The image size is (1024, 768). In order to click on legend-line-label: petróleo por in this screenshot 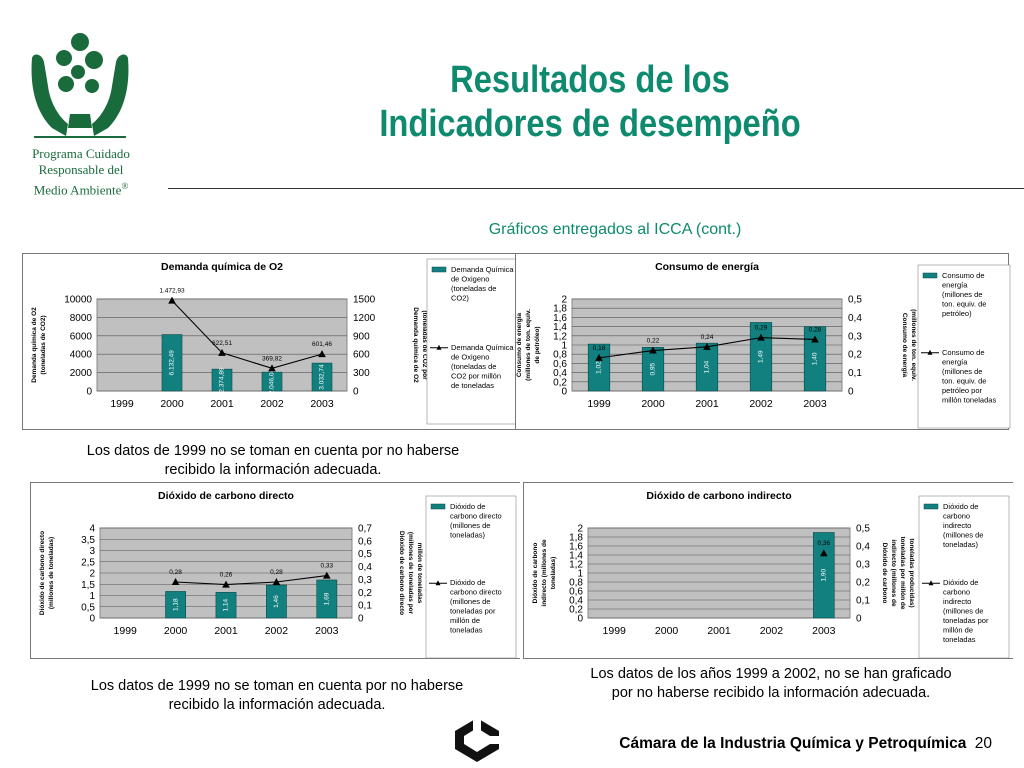, I will do `click(962, 390)`.